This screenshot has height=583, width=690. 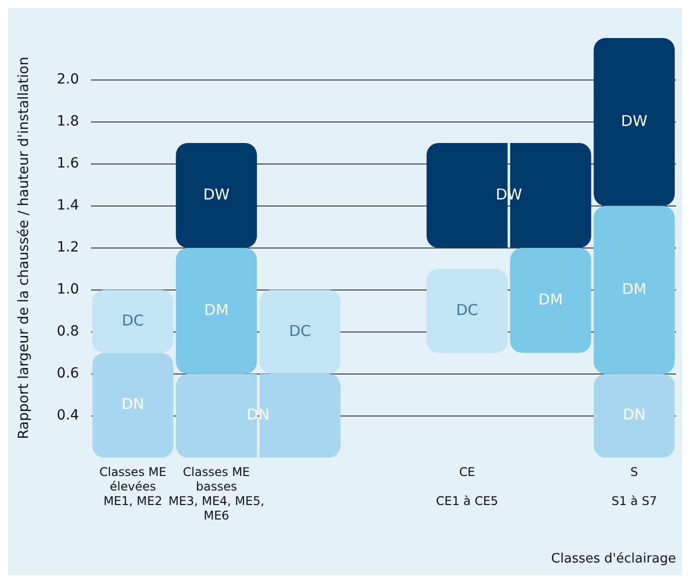 I want to click on category-label: CE CE1 à CE5, so click(x=467, y=486).